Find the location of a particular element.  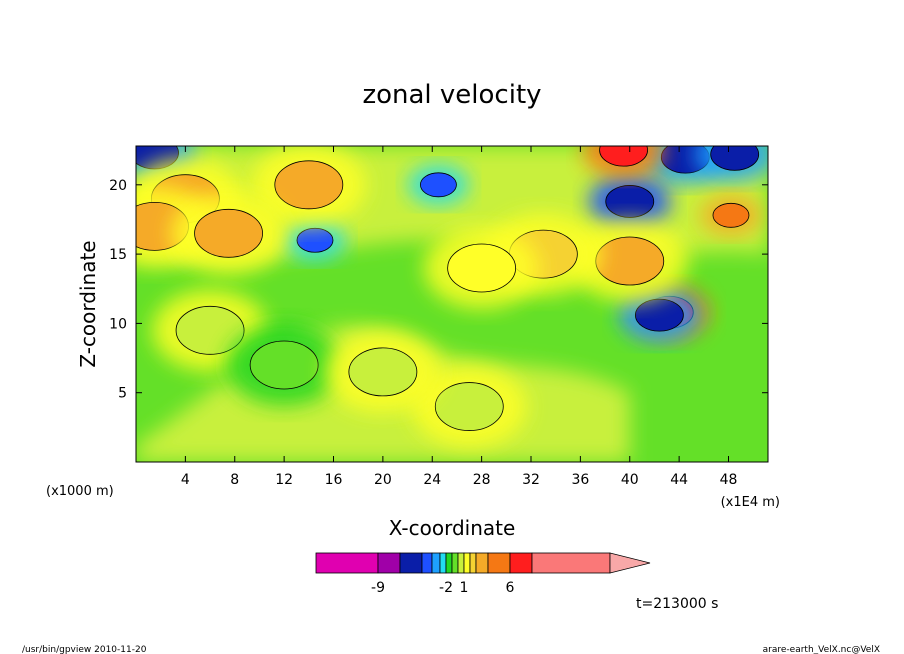

x-tick-label: 20 is located at coordinates (383, 480).